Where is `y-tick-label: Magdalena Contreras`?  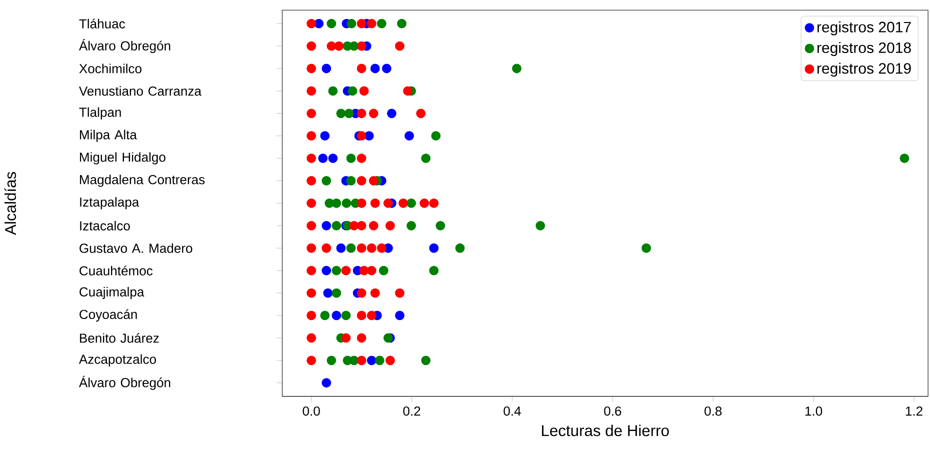
y-tick-label: Magdalena Contreras is located at coordinates (142, 180).